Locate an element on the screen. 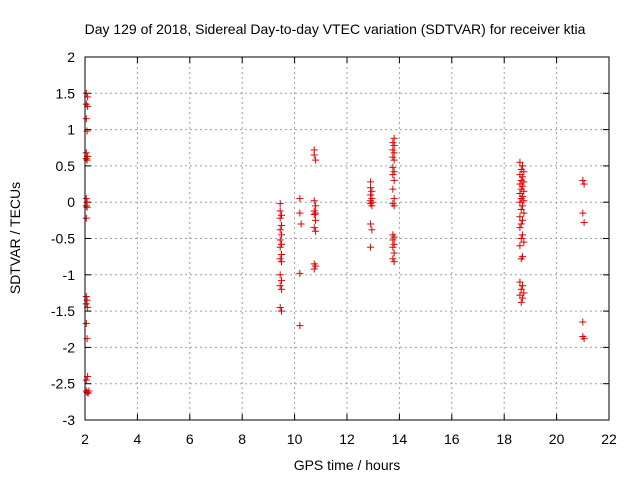 The height and width of the screenshot is (480, 640). x-tick-label: 20 is located at coordinates (557, 439).